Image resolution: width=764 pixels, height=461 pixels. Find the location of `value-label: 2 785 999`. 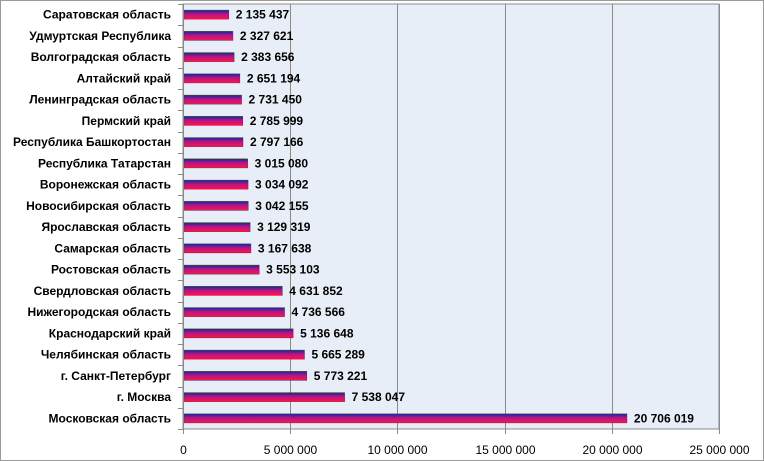

value-label: 2 785 999 is located at coordinates (277, 121).